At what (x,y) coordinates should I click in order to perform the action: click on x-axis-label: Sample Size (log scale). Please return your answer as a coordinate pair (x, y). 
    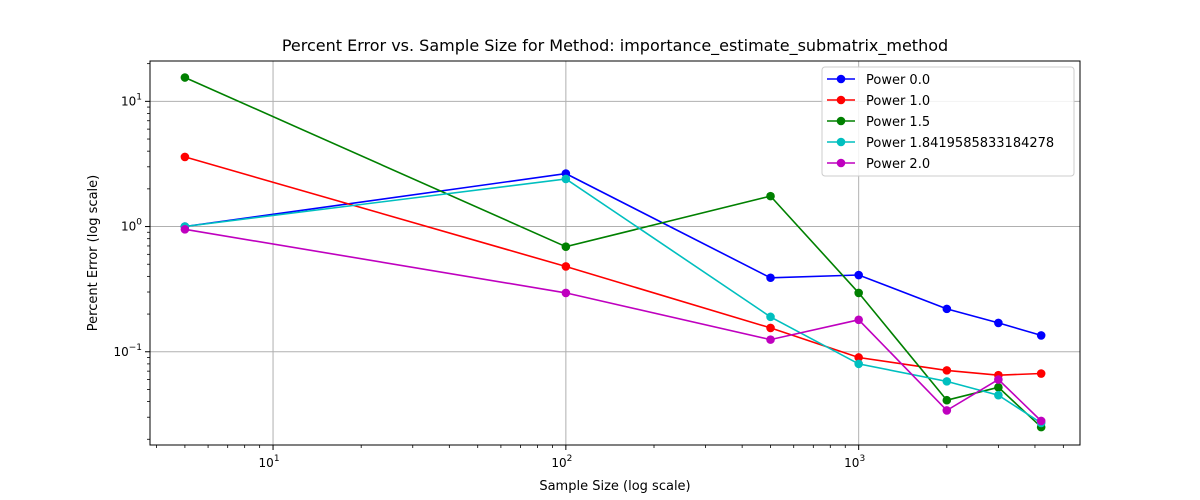
    Looking at the image, I should click on (614, 486).